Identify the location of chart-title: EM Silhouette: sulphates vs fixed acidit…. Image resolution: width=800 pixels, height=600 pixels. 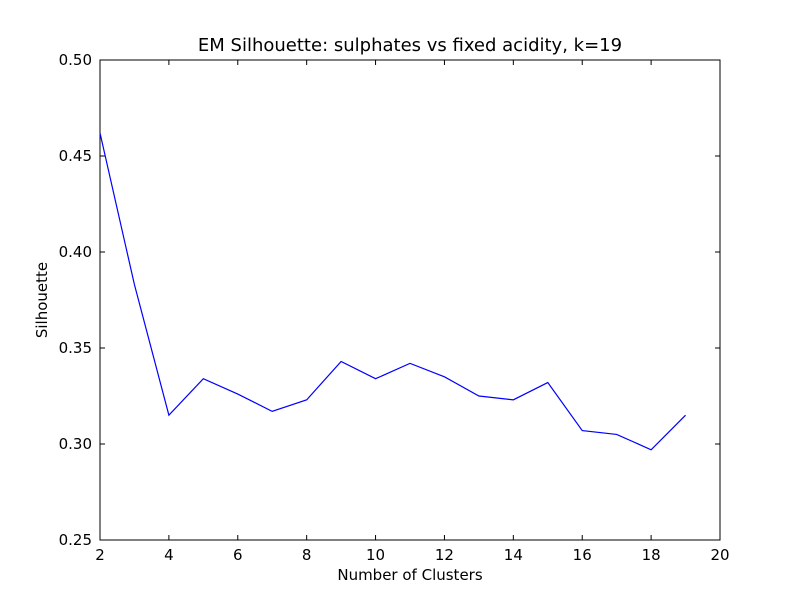
(410, 45).